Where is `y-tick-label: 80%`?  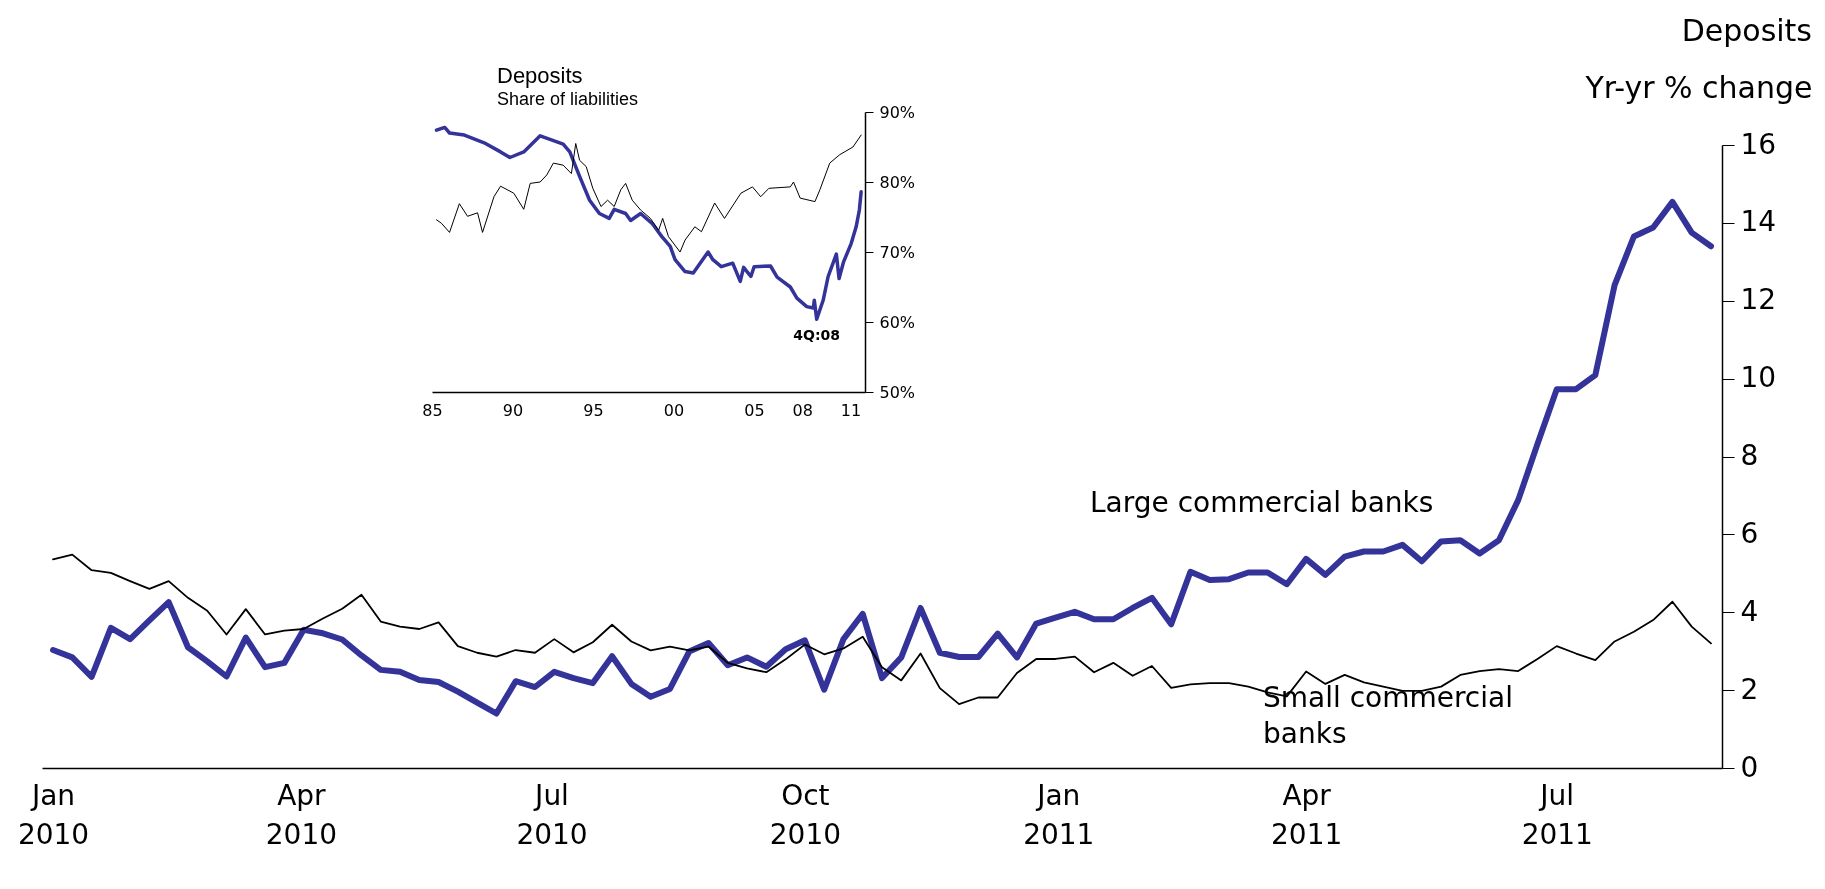
y-tick-label: 80% is located at coordinates (897, 182).